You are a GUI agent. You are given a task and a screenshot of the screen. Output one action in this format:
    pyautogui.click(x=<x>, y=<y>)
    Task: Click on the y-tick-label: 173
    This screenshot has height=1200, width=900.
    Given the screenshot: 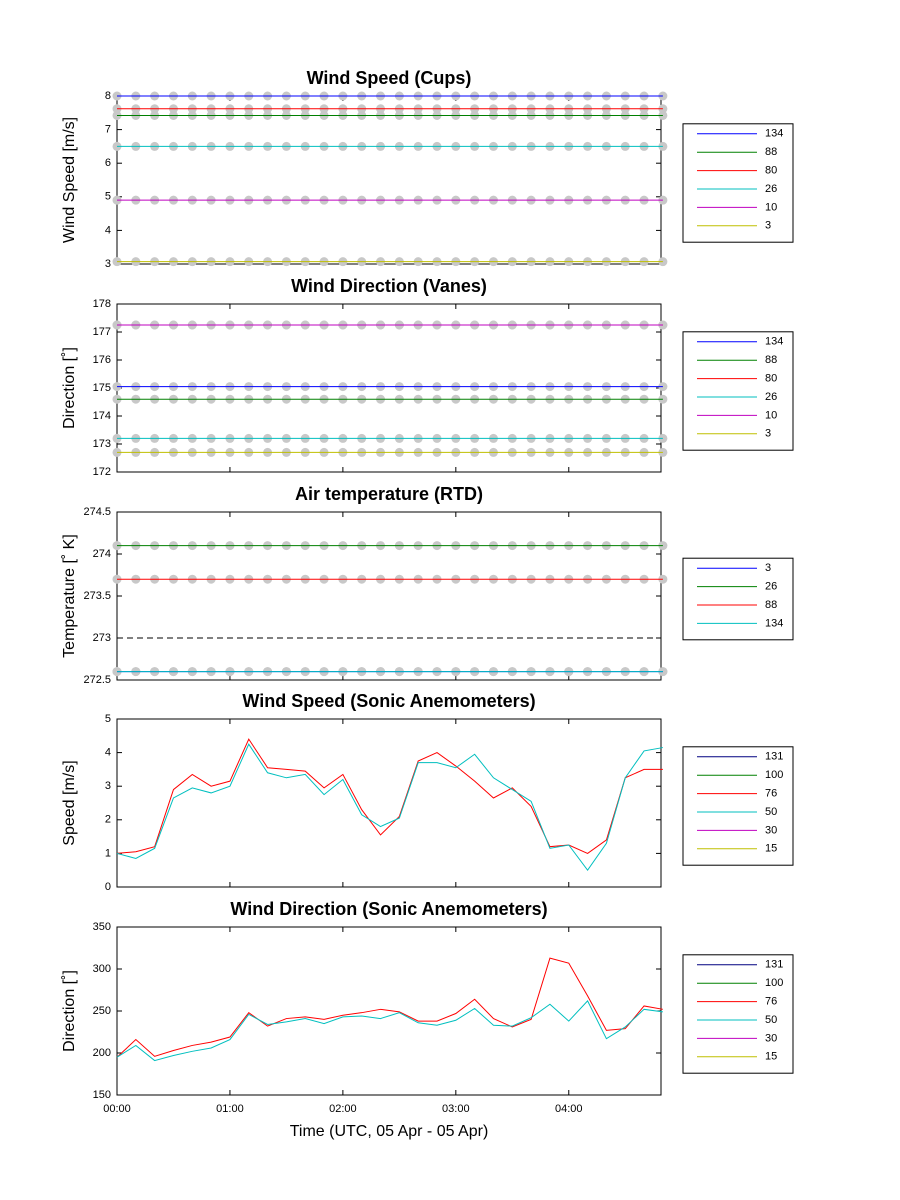 What is the action you would take?
    pyautogui.click(x=102, y=444)
    